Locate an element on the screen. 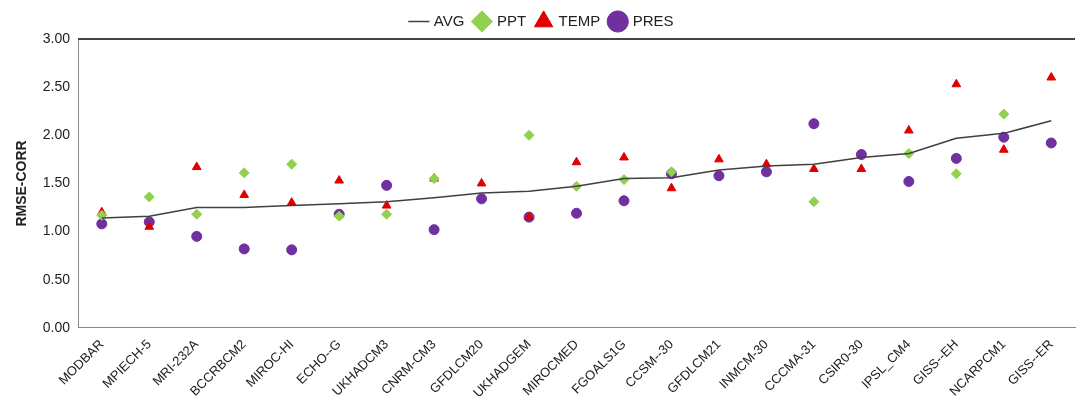 The width and height of the screenshot is (1085, 408). y-axis-title: RMSE-CORR is located at coordinates (21, 183).